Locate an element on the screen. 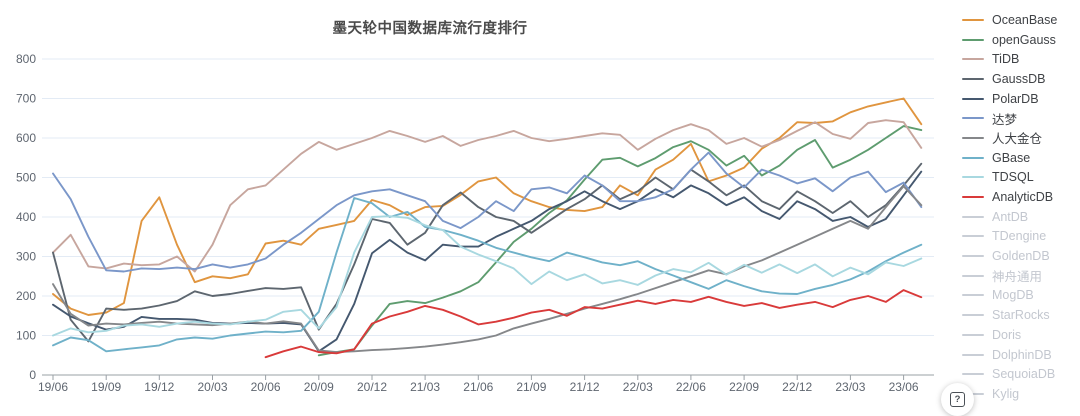  x-tick-label: 20/12 is located at coordinates (372, 387).